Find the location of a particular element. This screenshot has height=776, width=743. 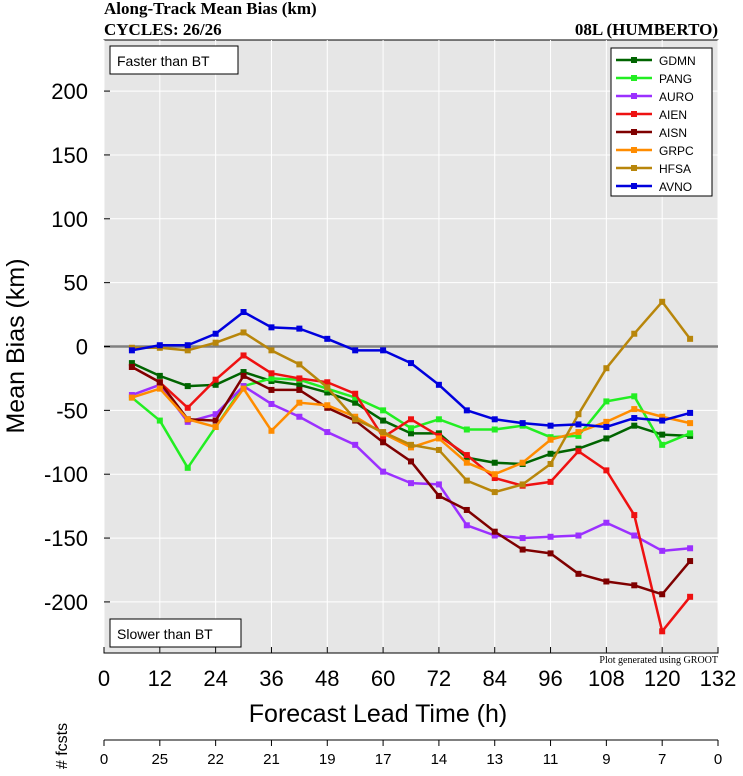

legend-entry-aien: AIEN is located at coordinates (651, 115).